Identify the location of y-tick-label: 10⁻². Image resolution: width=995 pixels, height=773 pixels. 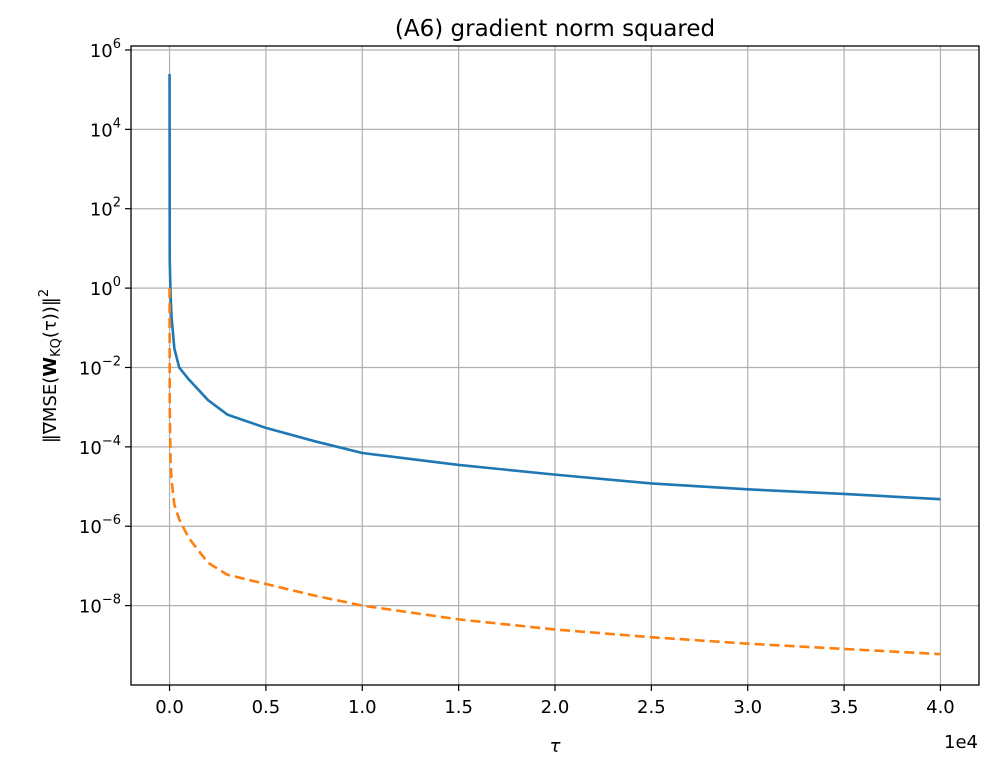
(100, 366).